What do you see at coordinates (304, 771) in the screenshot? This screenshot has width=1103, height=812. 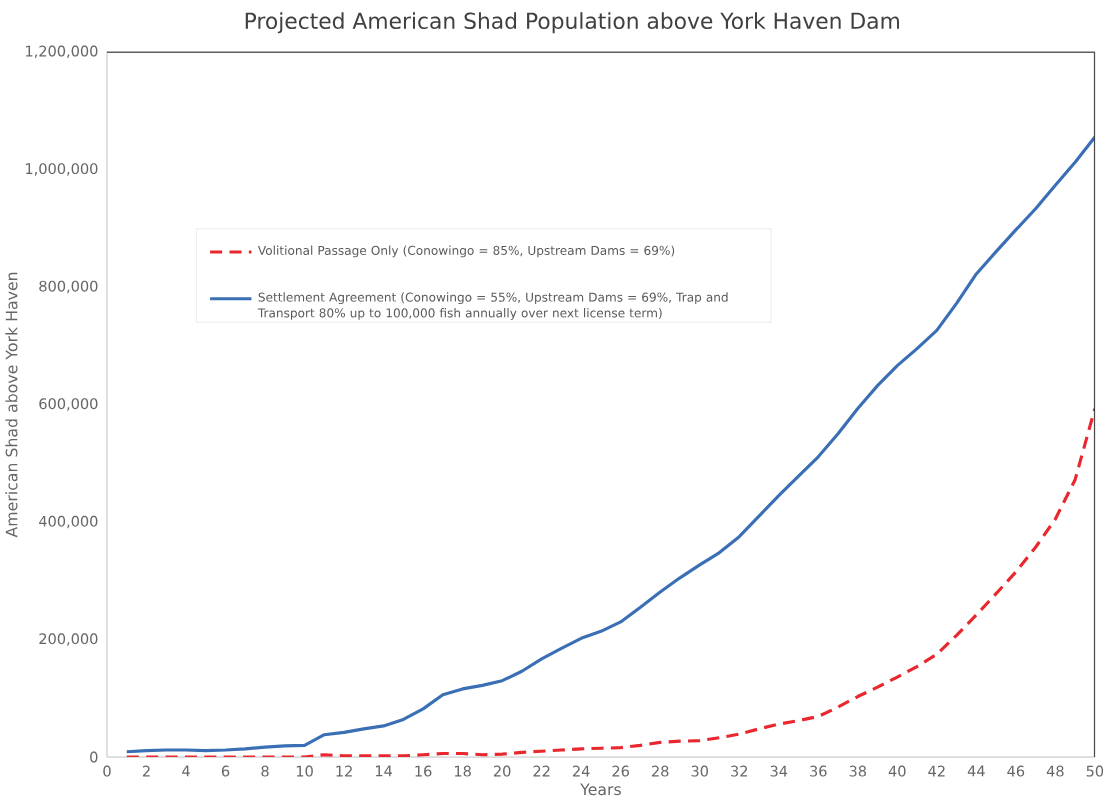 I see `x-tick-label: 10` at bounding box center [304, 771].